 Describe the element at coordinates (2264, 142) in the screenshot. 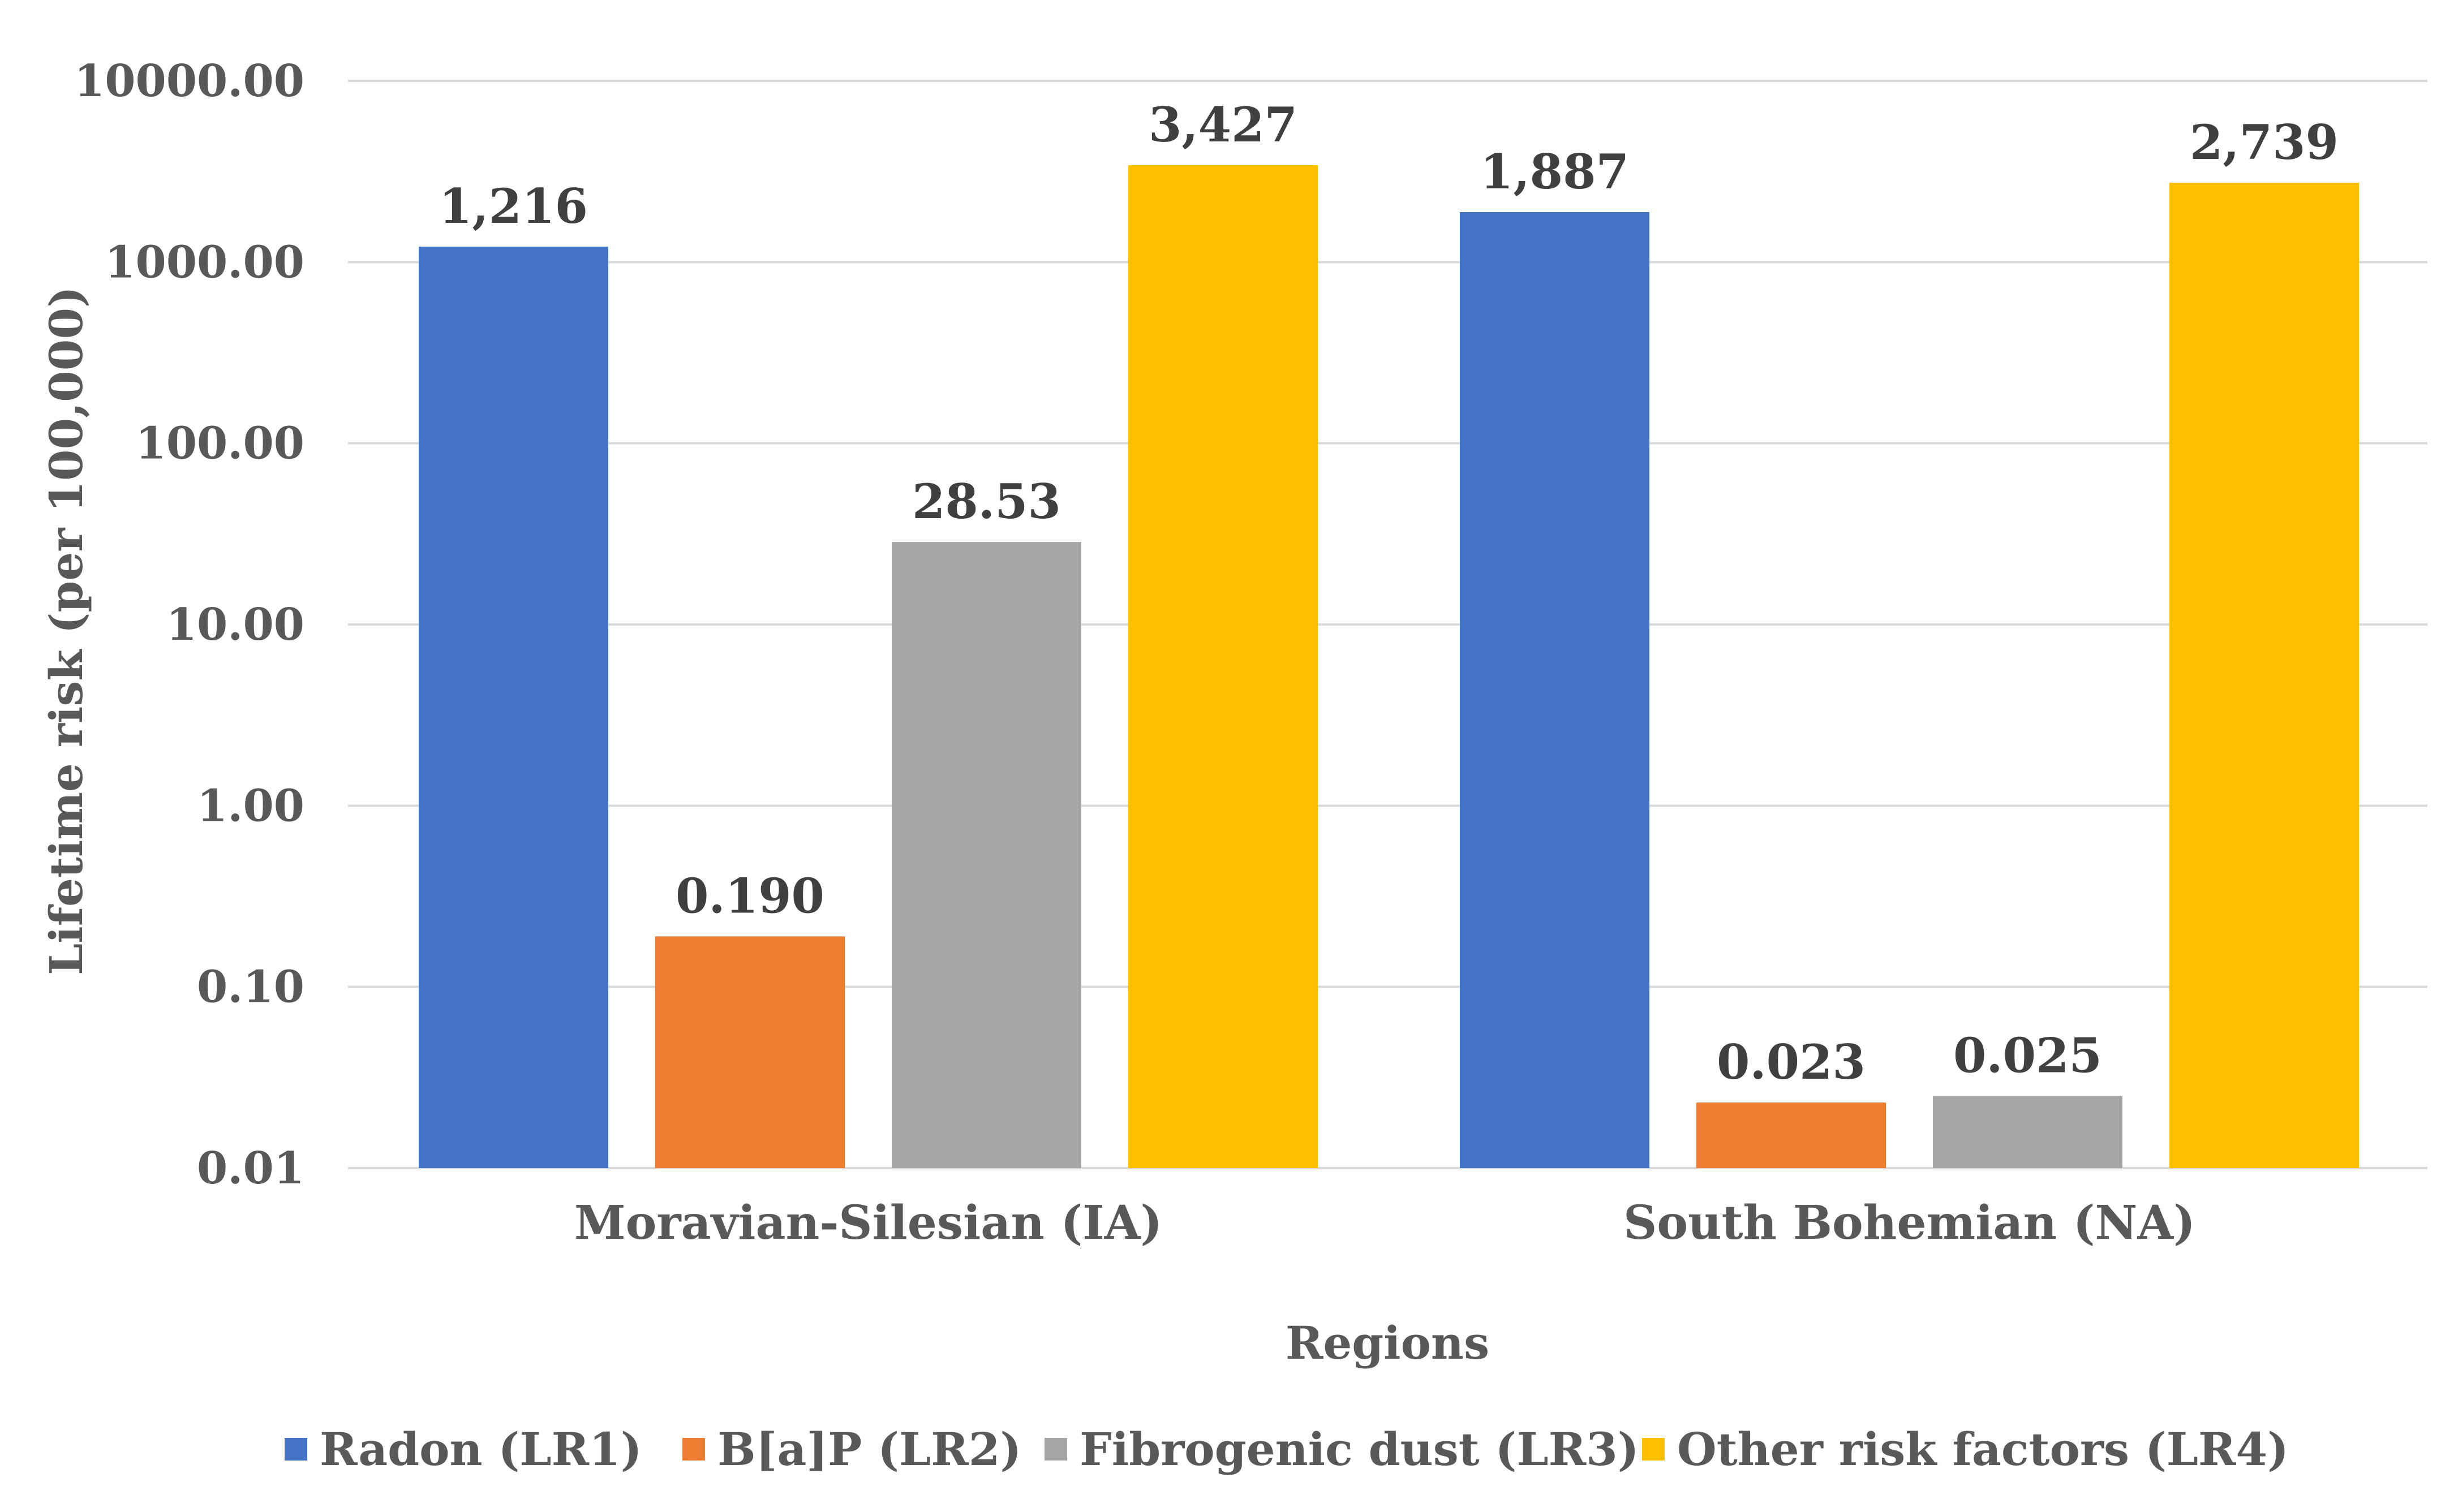

I see `data-label: 2,739` at that location.